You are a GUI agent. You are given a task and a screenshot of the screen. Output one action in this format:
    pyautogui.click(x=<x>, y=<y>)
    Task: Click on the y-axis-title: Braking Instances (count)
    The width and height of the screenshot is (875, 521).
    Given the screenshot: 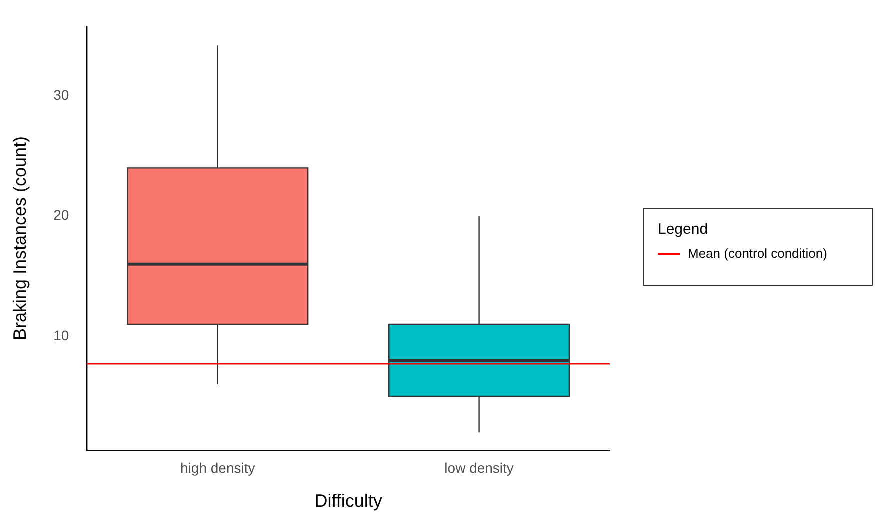 What is the action you would take?
    pyautogui.click(x=20, y=238)
    